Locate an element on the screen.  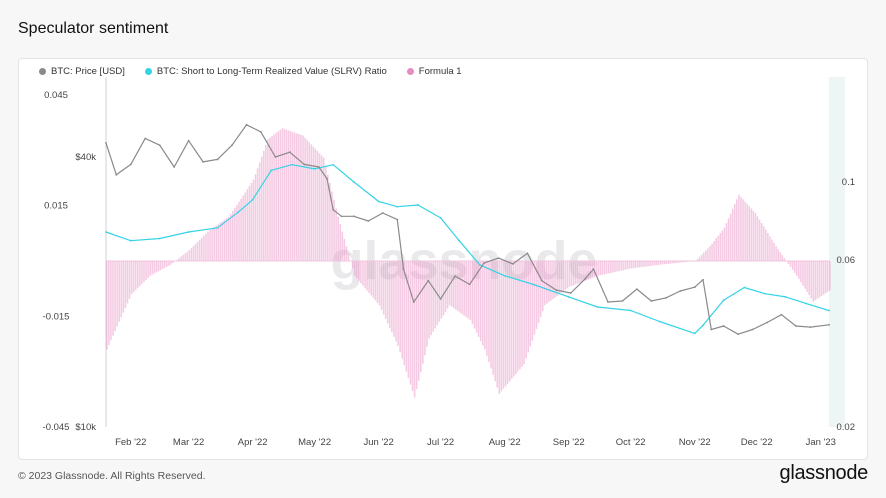
legend-item-btc-price: BTC: Price [USD] is located at coordinates (82, 71).